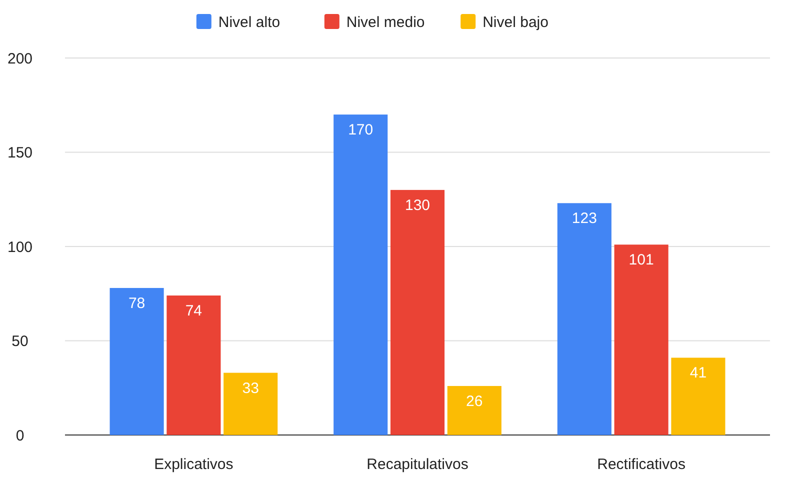 The image size is (785, 477). I want to click on y-tick-label: 200, so click(20, 59).